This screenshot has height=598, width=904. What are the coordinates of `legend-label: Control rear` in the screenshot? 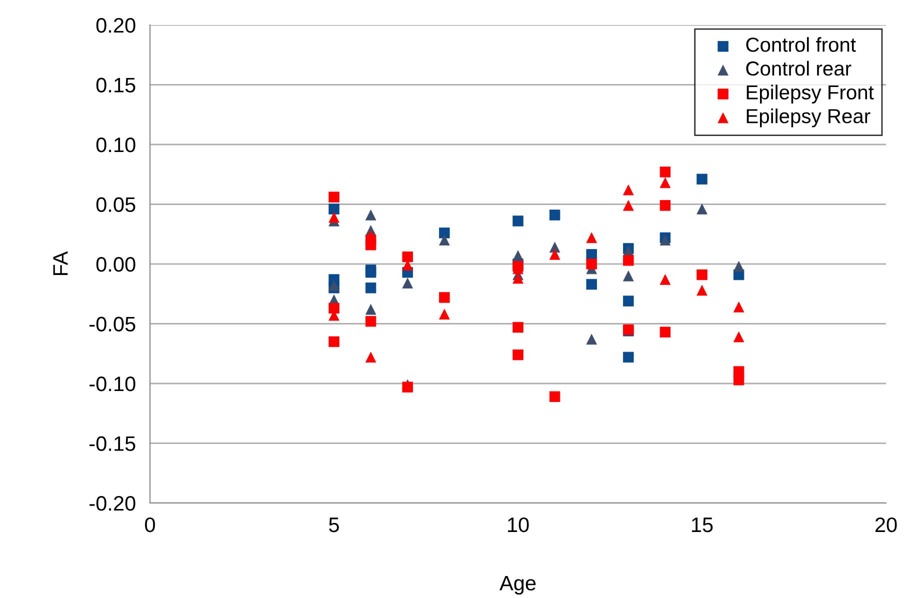 It's located at (799, 68).